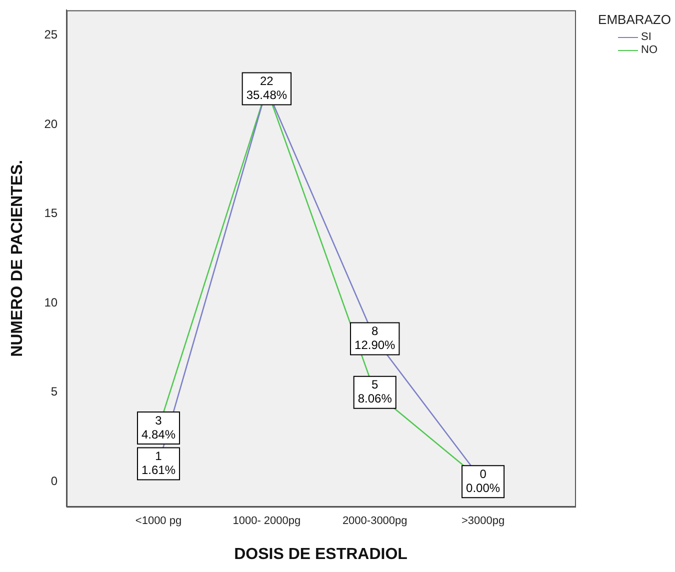  I want to click on y-tick-label: 20, so click(51, 123).